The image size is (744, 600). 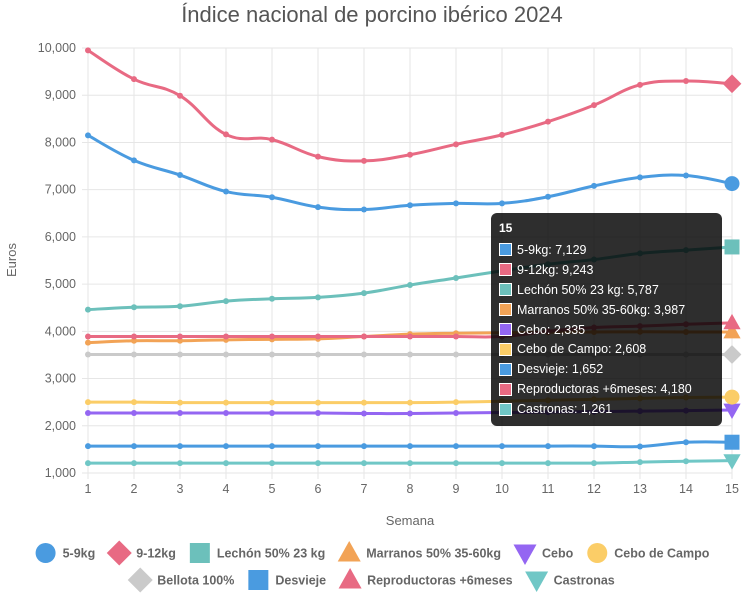 What do you see at coordinates (606, 330) in the screenshot?
I see `tooltip-row: Cebo: 2,335` at bounding box center [606, 330].